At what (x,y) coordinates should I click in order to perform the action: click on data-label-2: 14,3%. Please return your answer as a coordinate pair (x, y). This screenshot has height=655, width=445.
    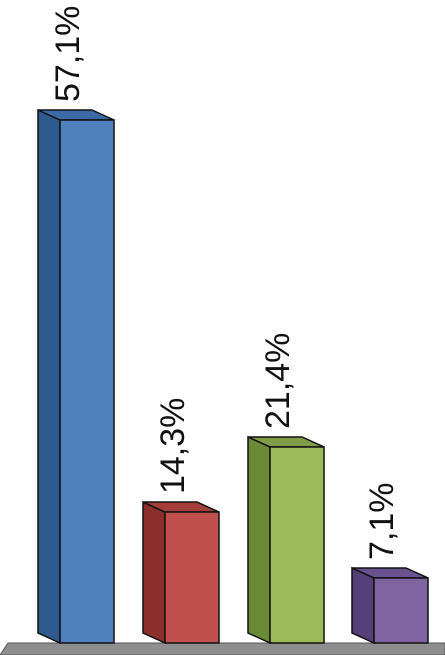
    Looking at the image, I should click on (173, 446).